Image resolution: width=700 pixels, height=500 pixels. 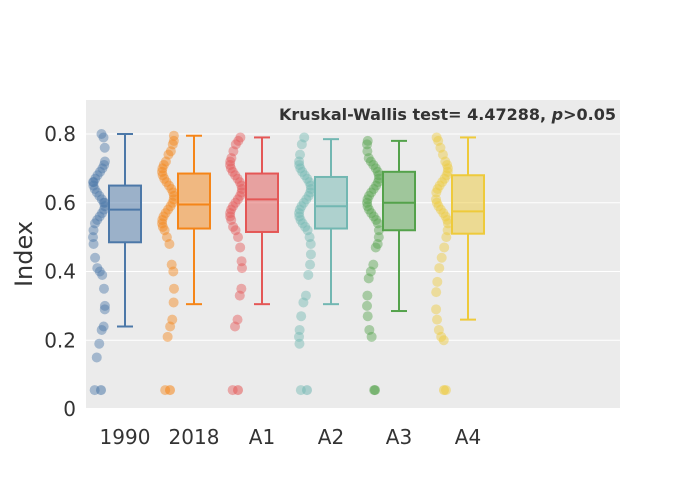 What do you see at coordinates (115, 262) in the screenshot?
I see `box-group-1990` at bounding box center [115, 262].